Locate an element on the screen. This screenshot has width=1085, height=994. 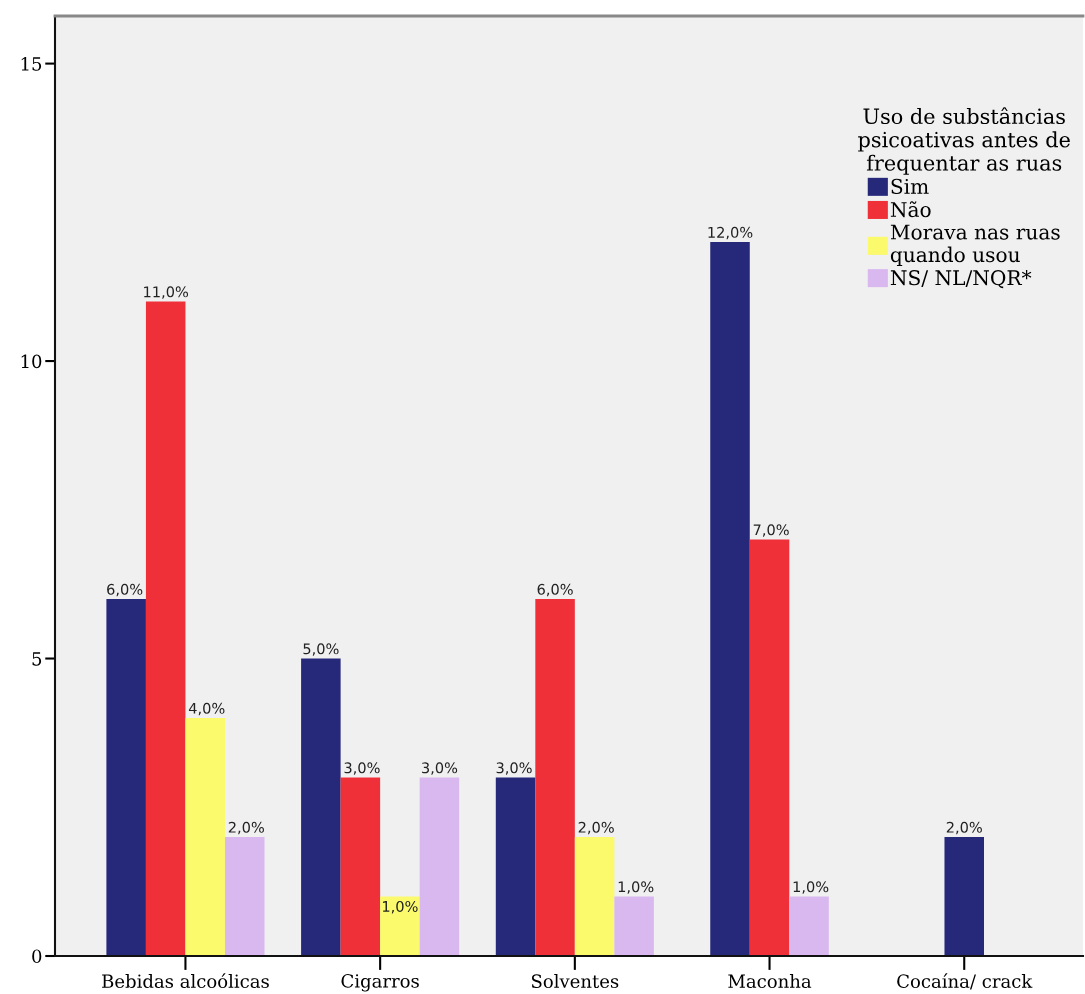
x-tick-label: Cocaína/ crack is located at coordinates (965, 981).